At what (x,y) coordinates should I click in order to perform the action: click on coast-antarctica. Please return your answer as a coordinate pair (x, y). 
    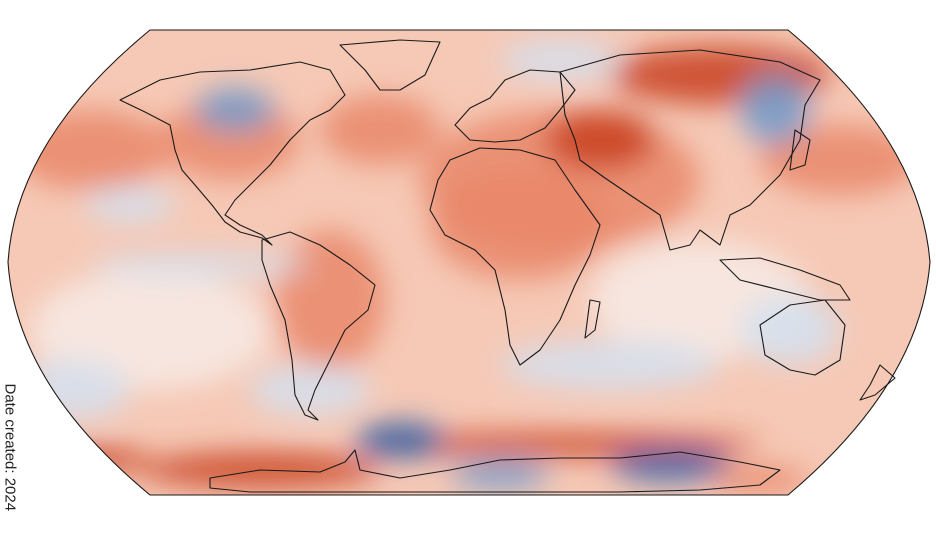
    Looking at the image, I should click on (495, 471).